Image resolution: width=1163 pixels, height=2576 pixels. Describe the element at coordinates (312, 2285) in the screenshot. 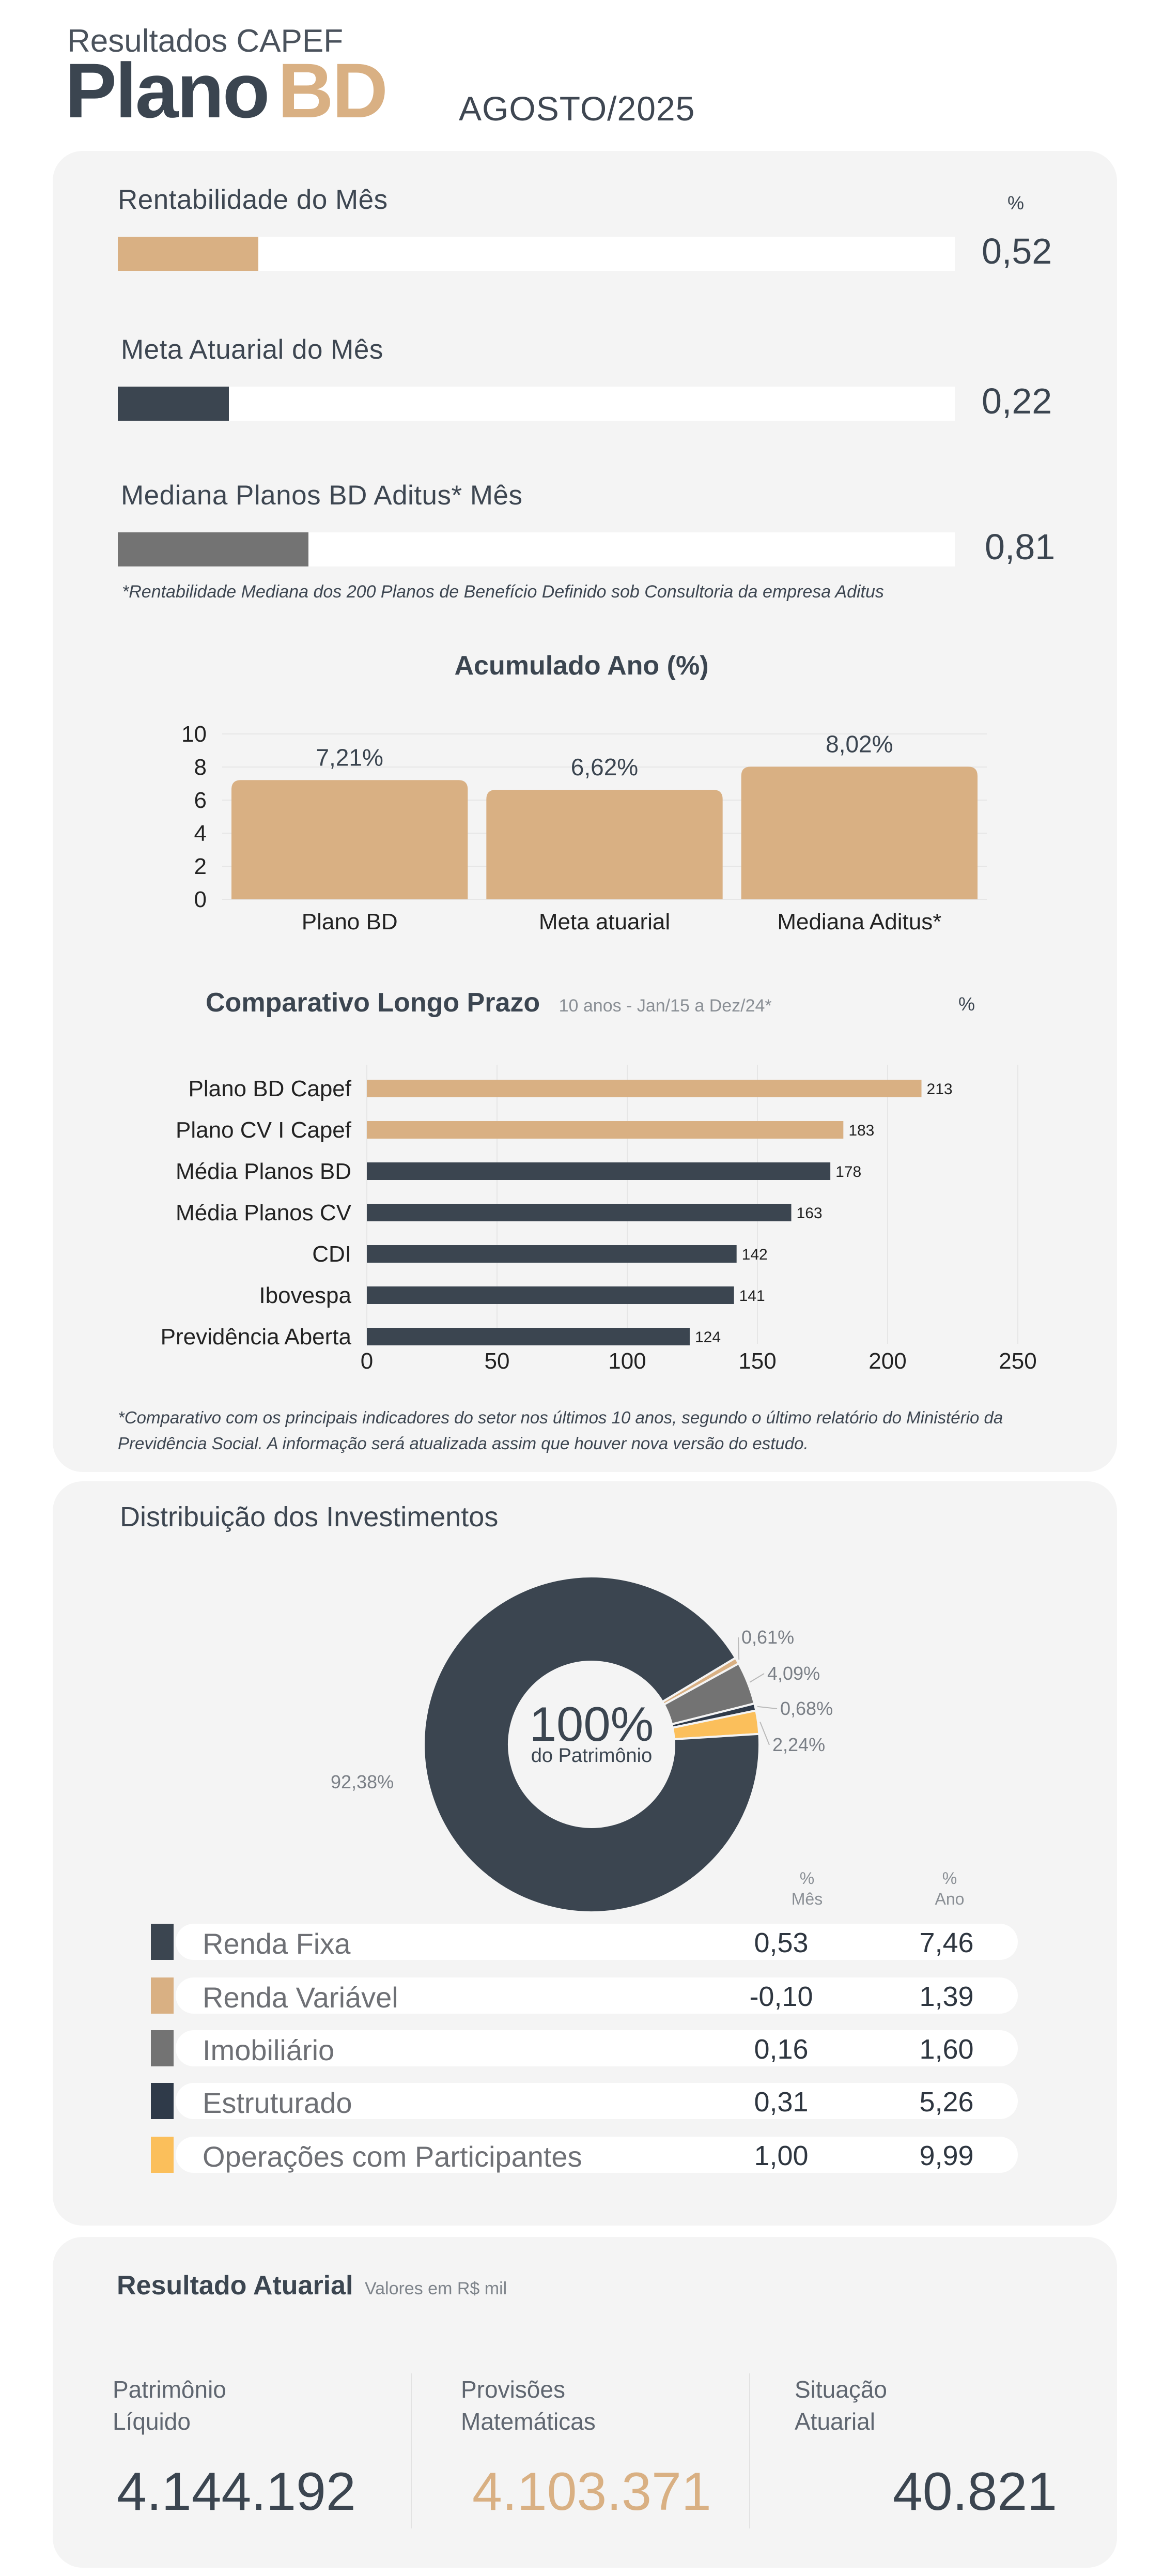

I see `actuarial-title-row: Resultado Atuarial Valores em R$ mil` at that location.